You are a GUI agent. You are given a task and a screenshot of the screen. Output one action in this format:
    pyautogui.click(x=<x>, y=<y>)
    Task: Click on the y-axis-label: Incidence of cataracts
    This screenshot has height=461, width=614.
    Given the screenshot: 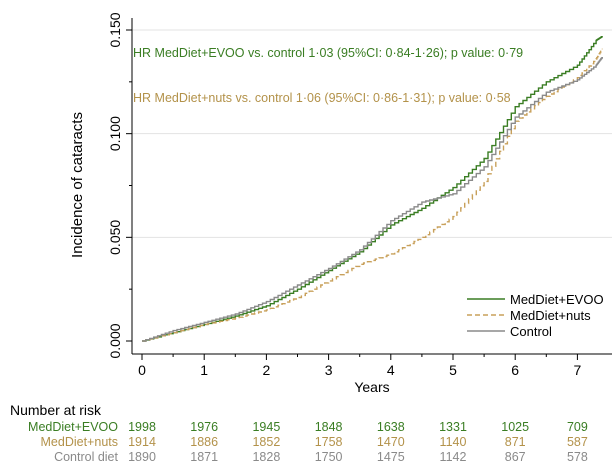 What is the action you would take?
    pyautogui.click(x=77, y=185)
    